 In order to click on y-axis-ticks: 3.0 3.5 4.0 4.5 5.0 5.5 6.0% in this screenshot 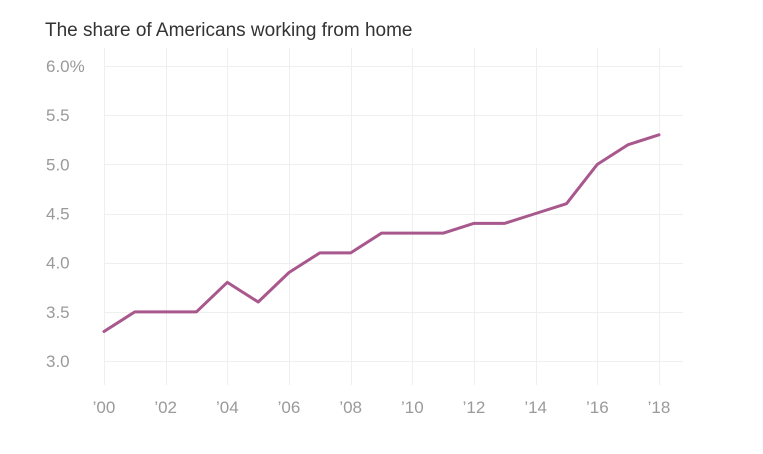, I will do `click(65, 214)`.